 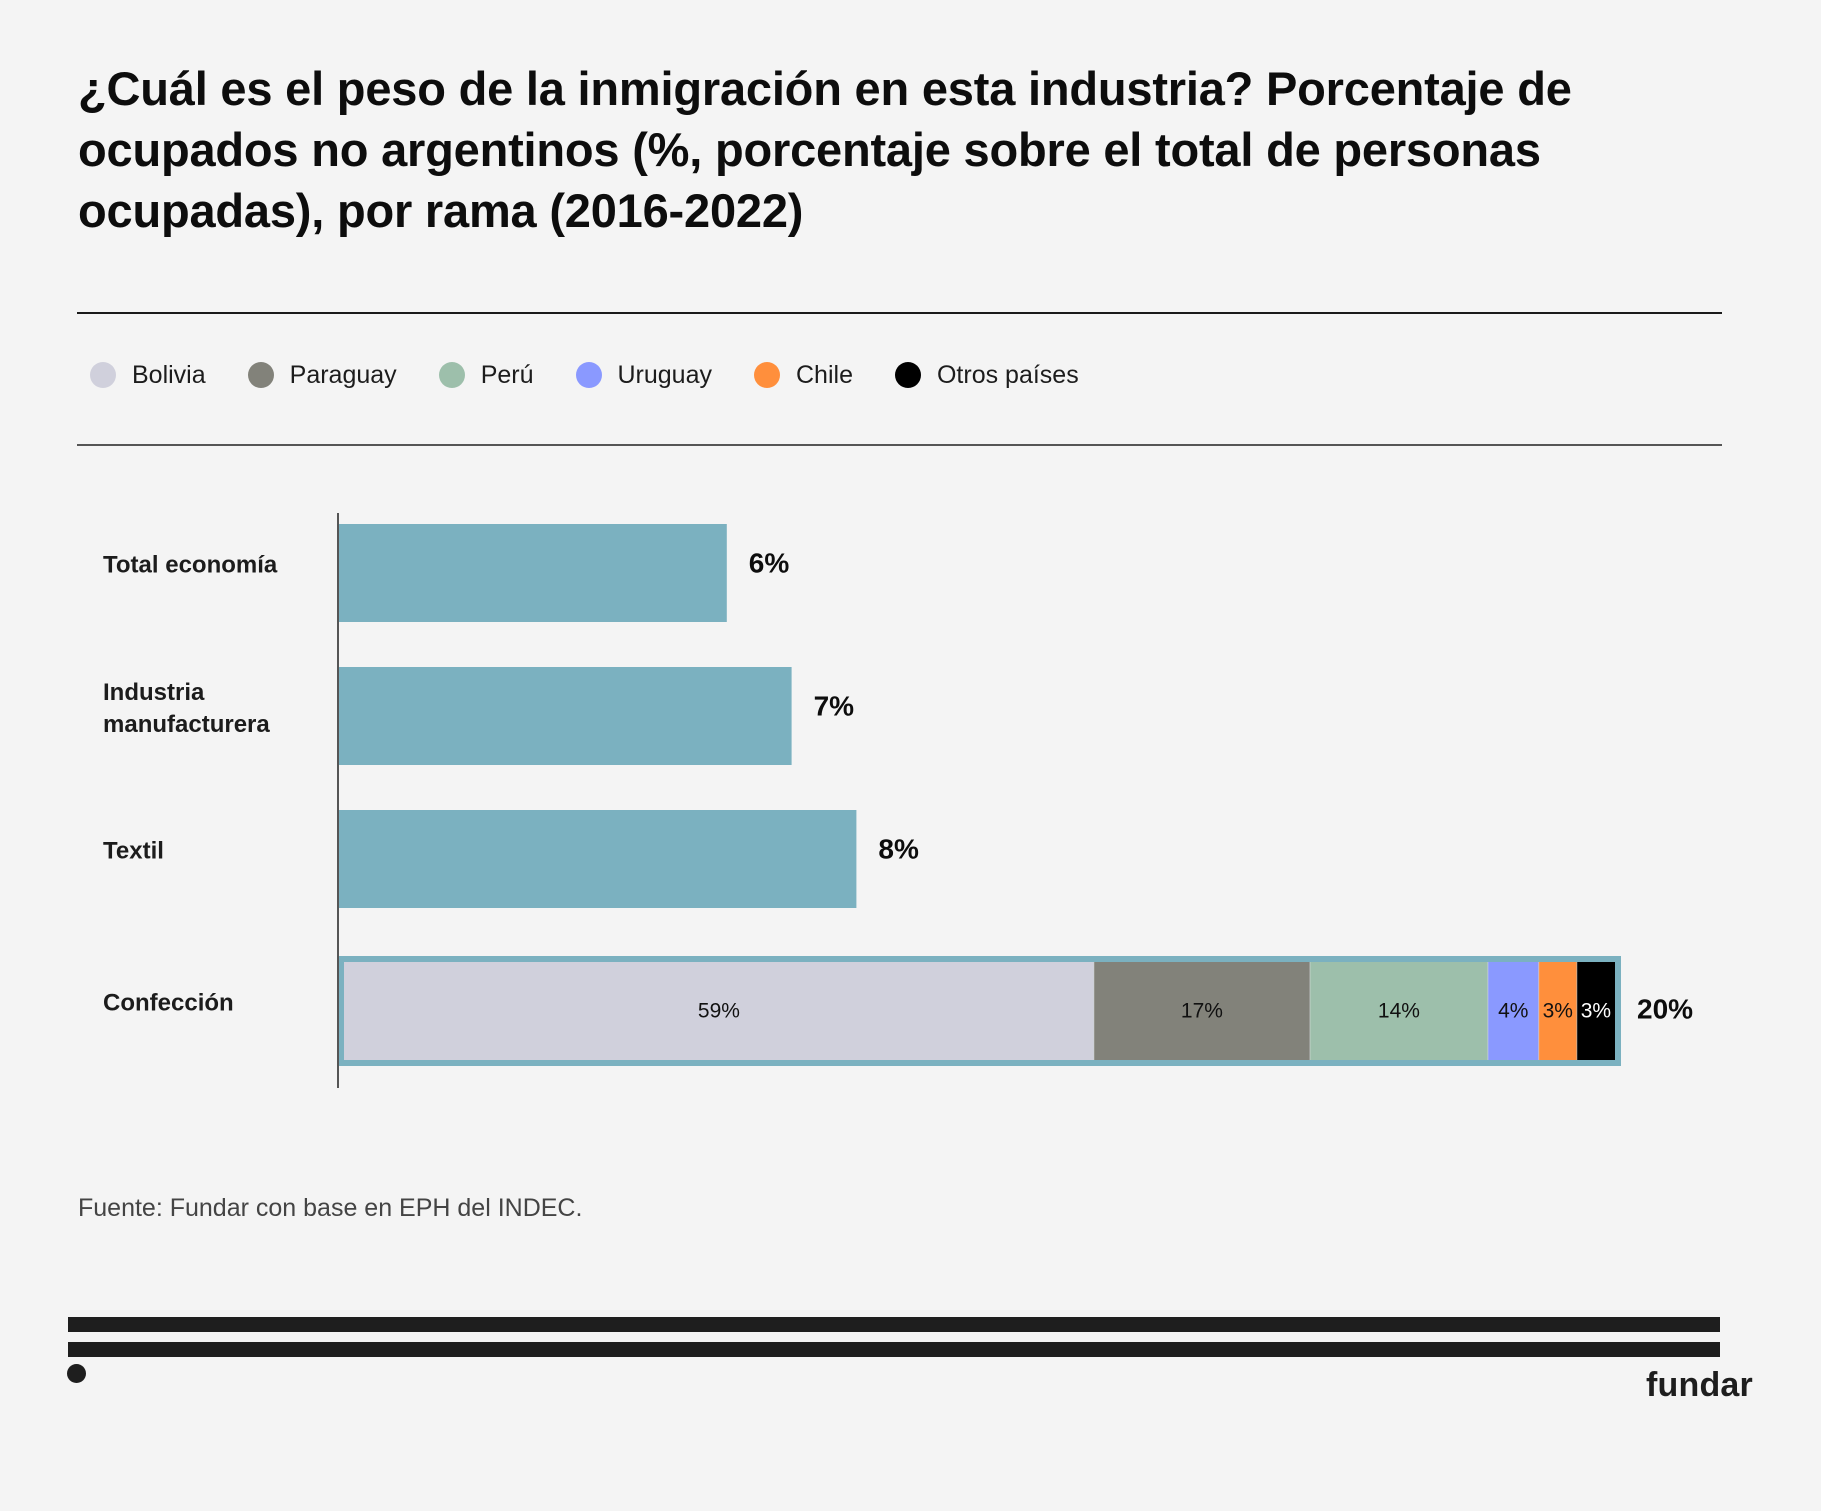 What do you see at coordinates (190, 565) in the screenshot?
I see `category-label: Total economía` at bounding box center [190, 565].